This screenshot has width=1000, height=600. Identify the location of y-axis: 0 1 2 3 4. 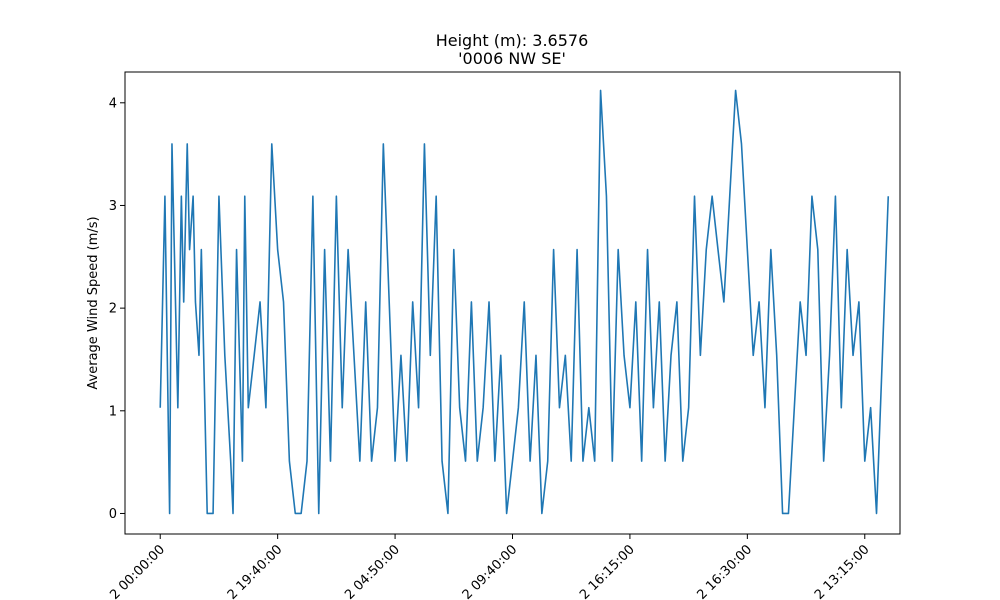
(117, 309).